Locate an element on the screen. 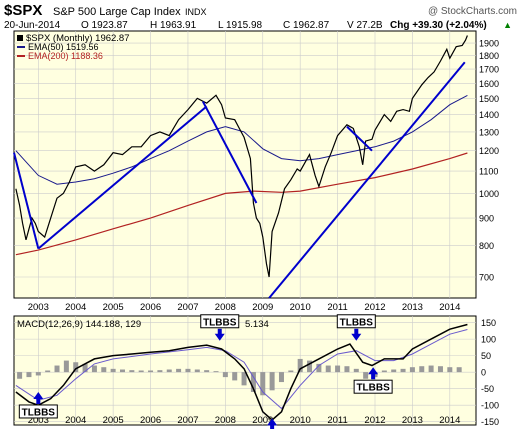  macd-x-tick-label: 2004 is located at coordinates (75, 420).